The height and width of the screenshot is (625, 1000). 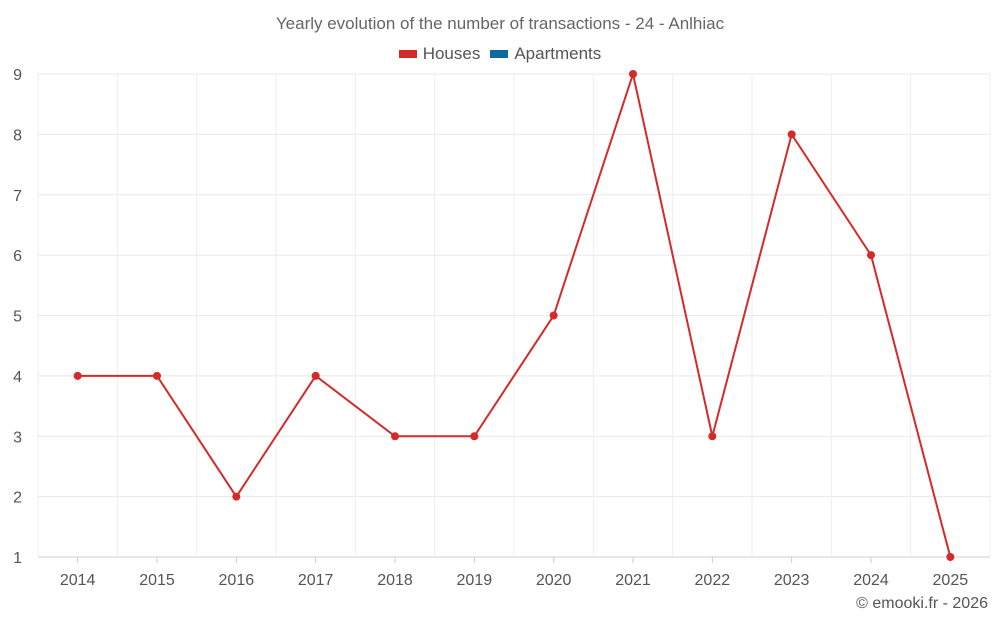 I want to click on legend-label-apartments: Apartments, so click(x=558, y=53).